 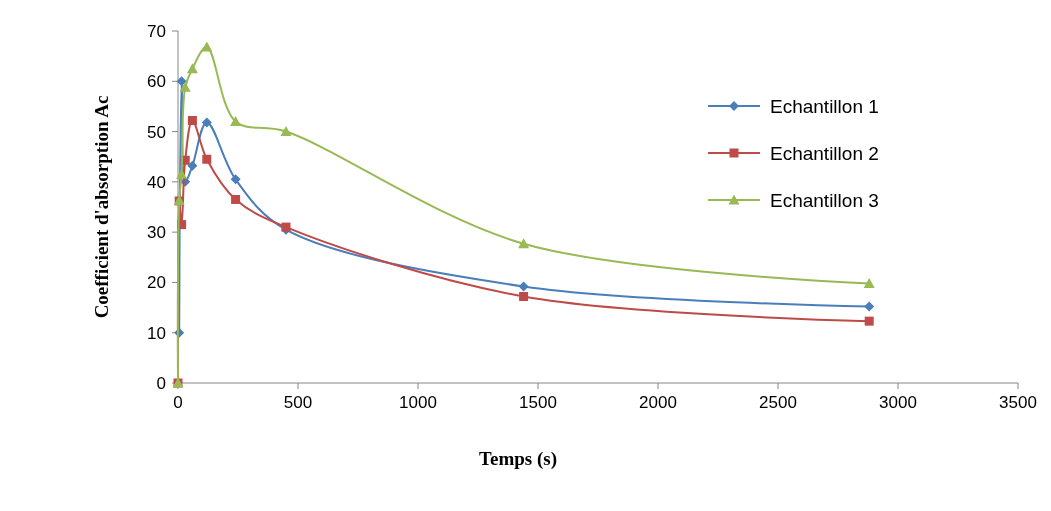 I want to click on y-tick-label: 60, so click(x=156, y=82).